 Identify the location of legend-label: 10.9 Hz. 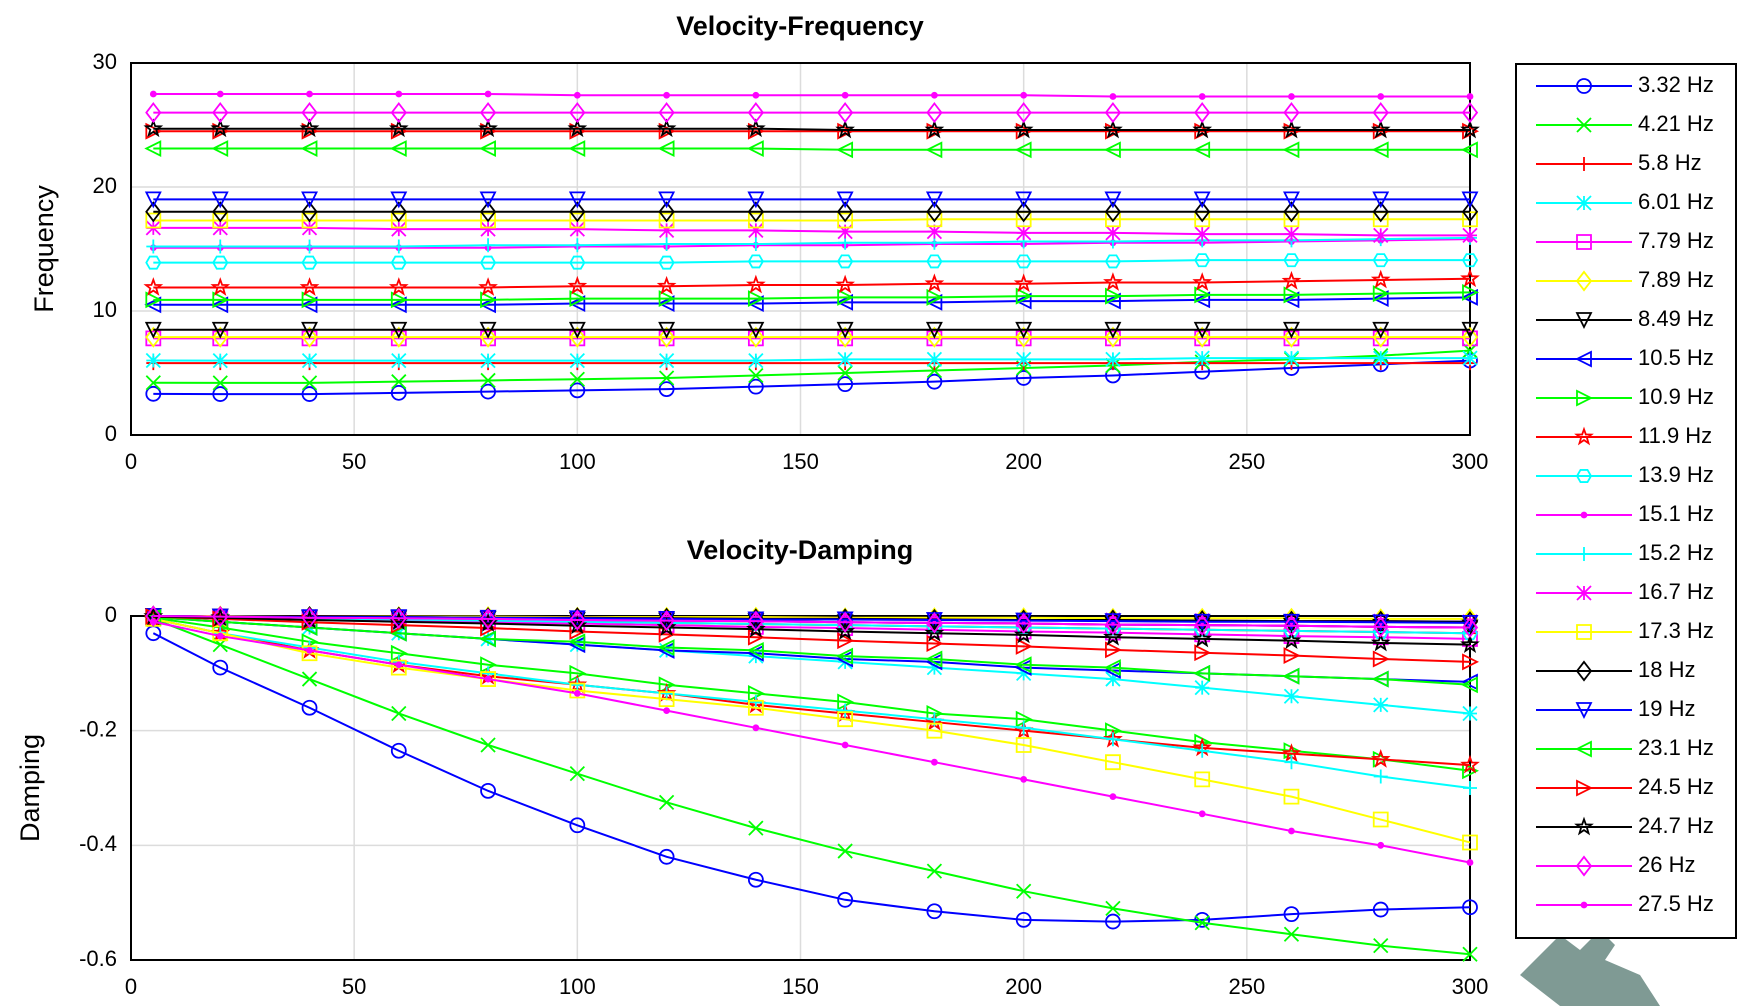
(1676, 396).